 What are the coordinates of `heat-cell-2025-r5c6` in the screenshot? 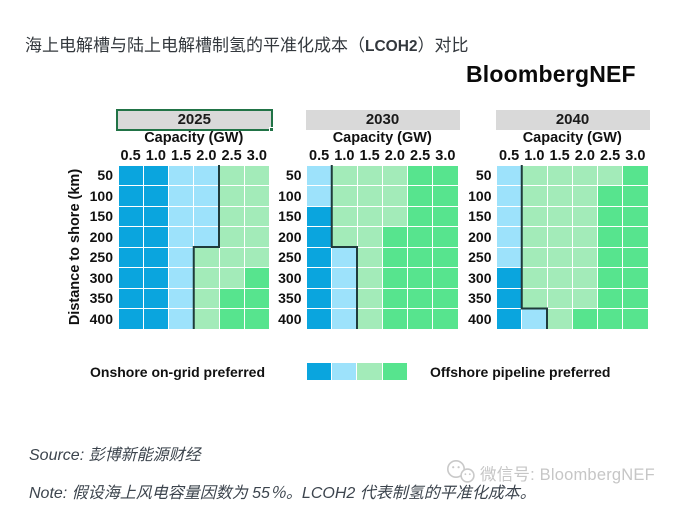 It's located at (256, 257).